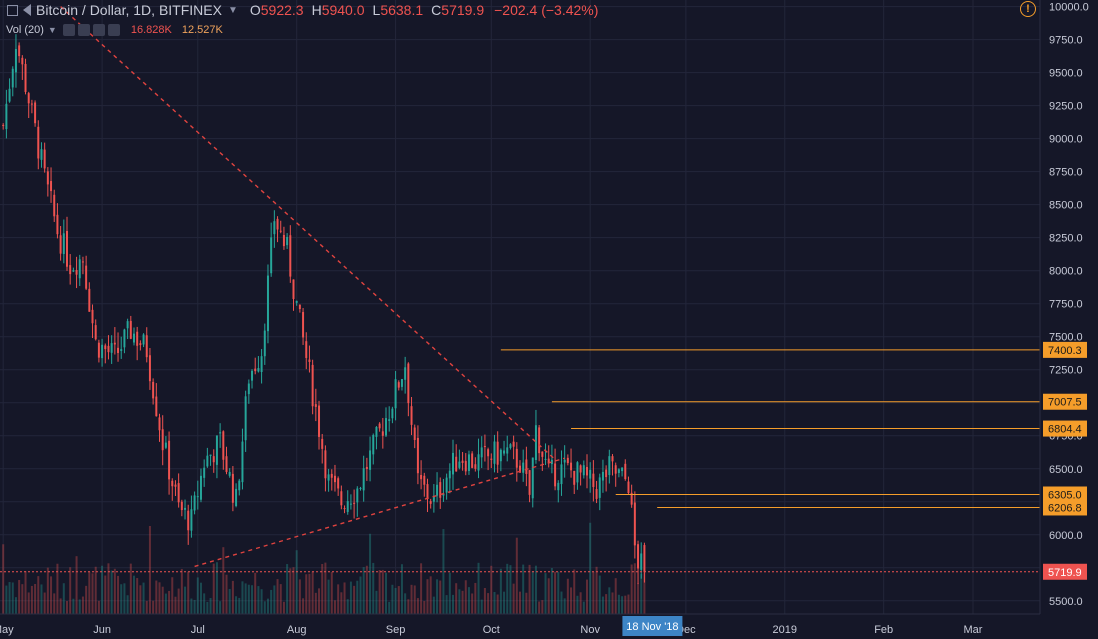 This screenshot has height=639, width=1098. What do you see at coordinates (255, 10) in the screenshot?
I see `open-label: O` at bounding box center [255, 10].